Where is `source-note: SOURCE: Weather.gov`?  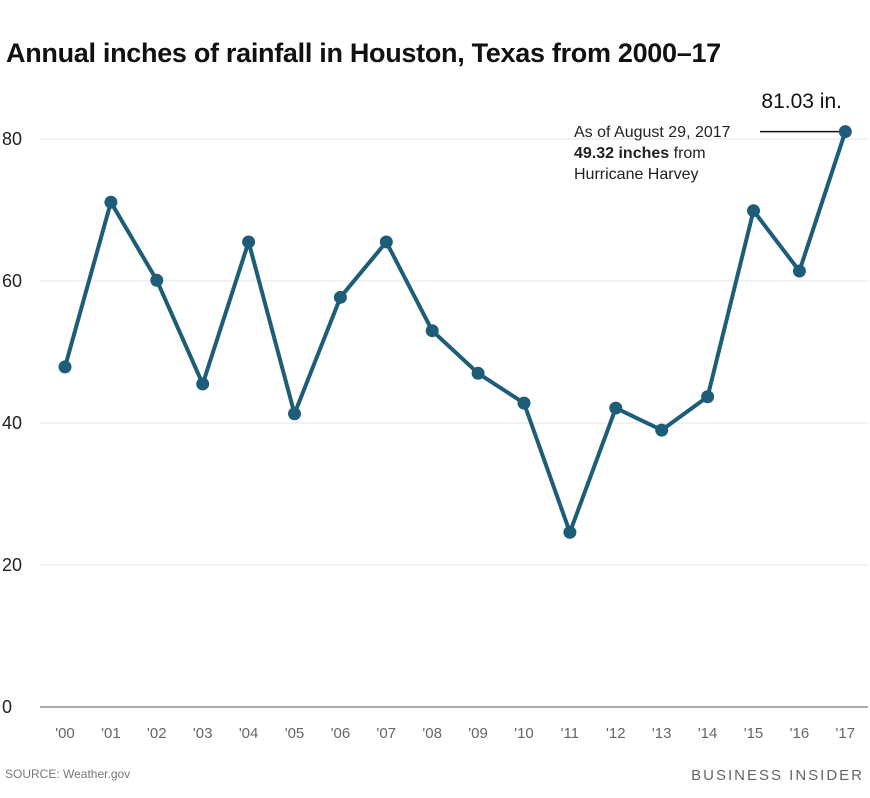 source-note: SOURCE: Weather.gov is located at coordinates (68, 774).